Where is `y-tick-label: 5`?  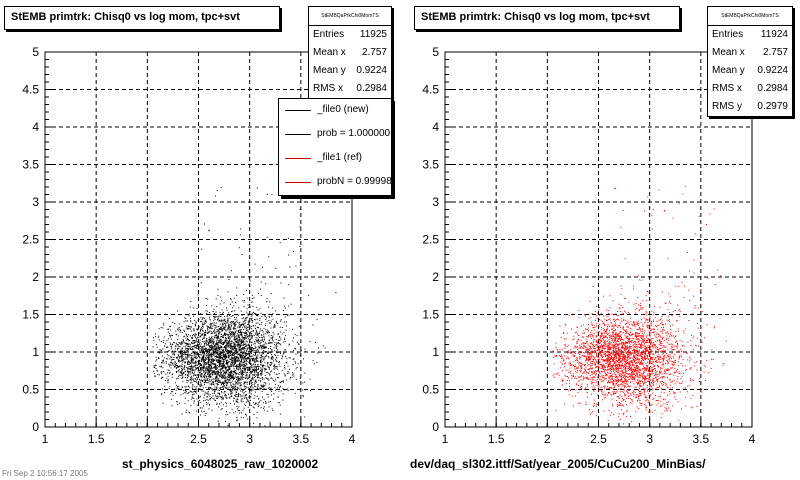 y-tick-label: 5 is located at coordinates (35, 52).